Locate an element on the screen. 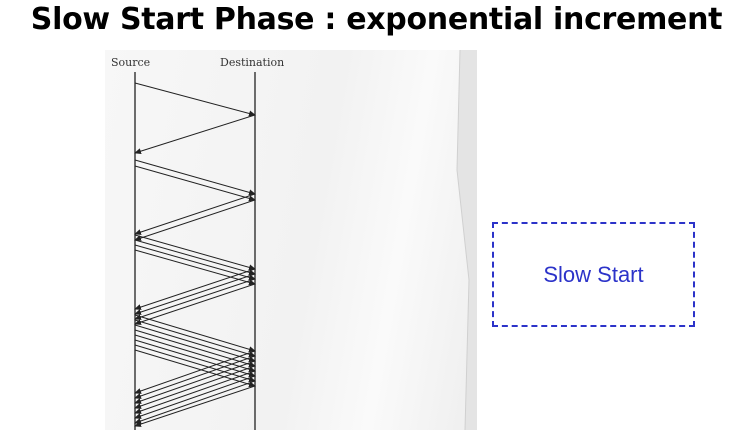 The width and height of the screenshot is (753, 439). slow-start-label: Slow Start is located at coordinates (593, 274).